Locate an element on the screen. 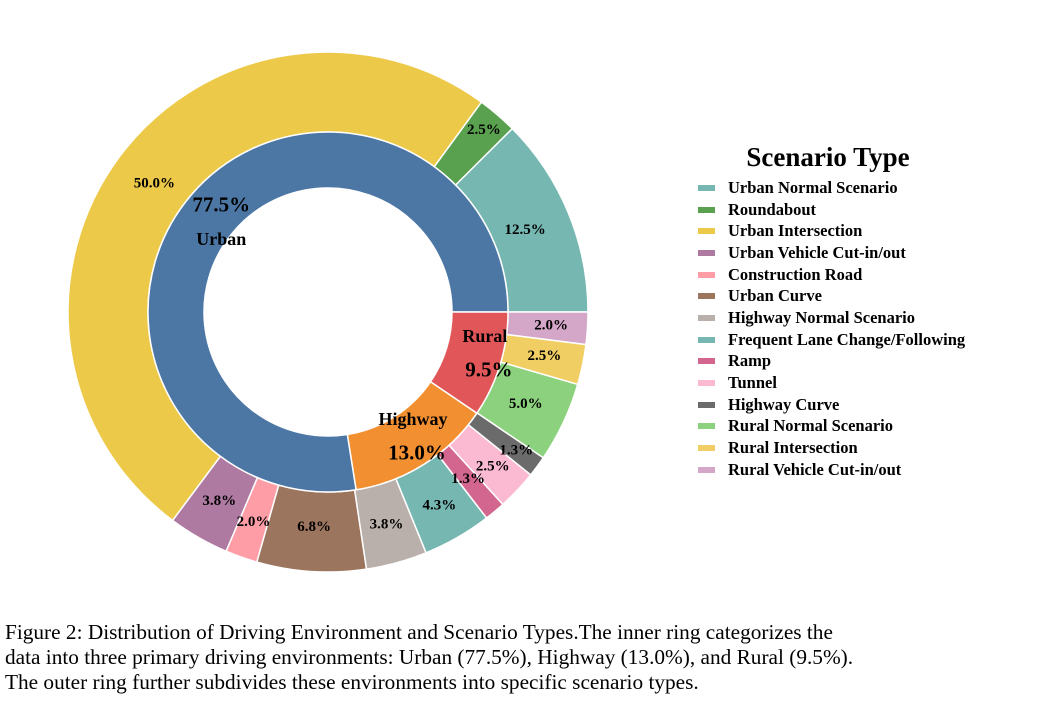  legend-title: Scenario Type is located at coordinates (828, 157).